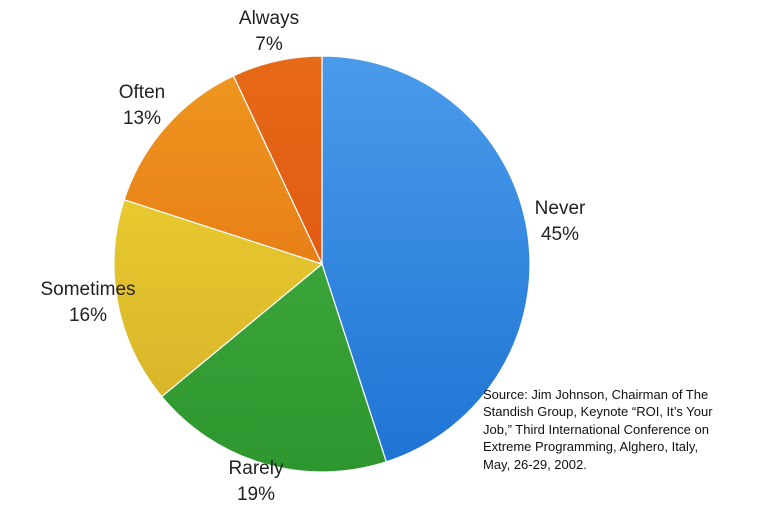 Image resolution: width=770 pixels, height=520 pixels. I want to click on slice-label: Never, so click(560, 208).